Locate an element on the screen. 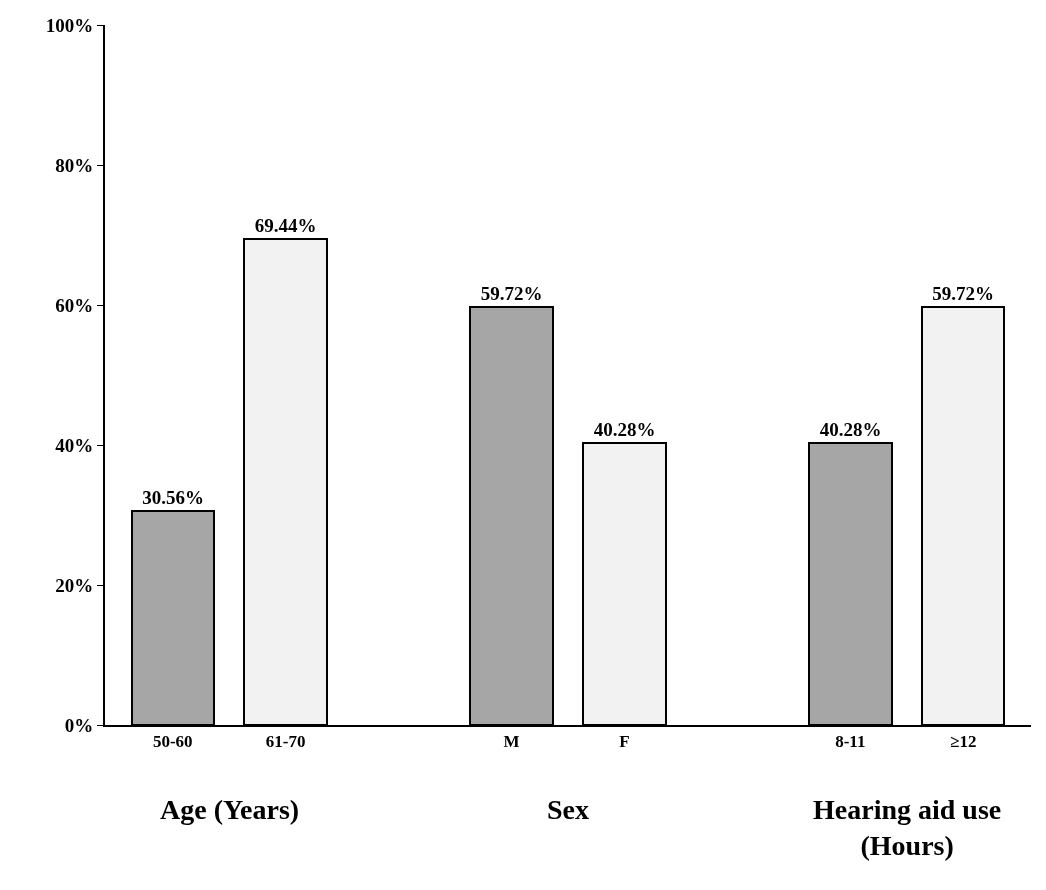 This screenshot has width=1046, height=890. y-tick-label: 0% is located at coordinates (79, 725).